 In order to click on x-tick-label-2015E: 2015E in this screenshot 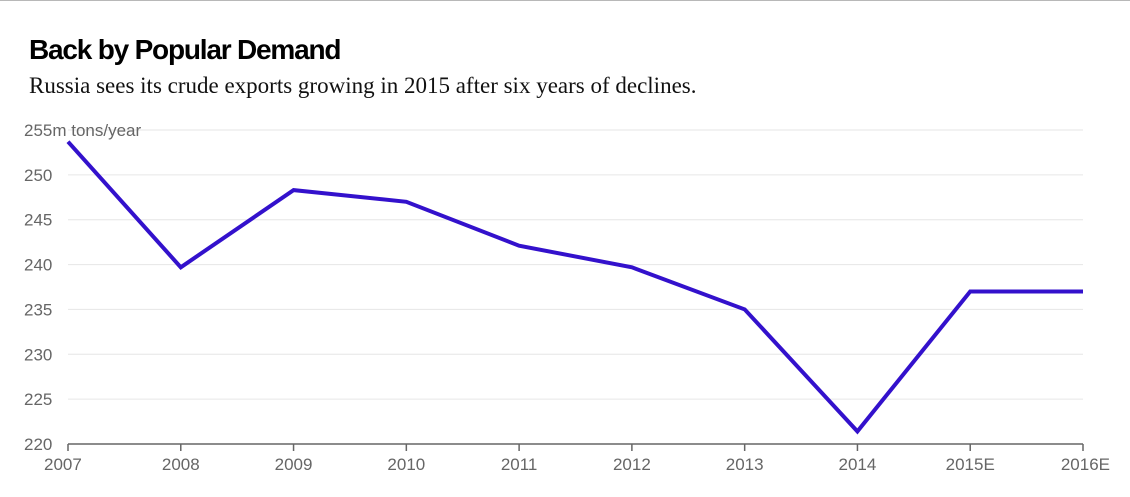, I will do `click(970, 464)`.